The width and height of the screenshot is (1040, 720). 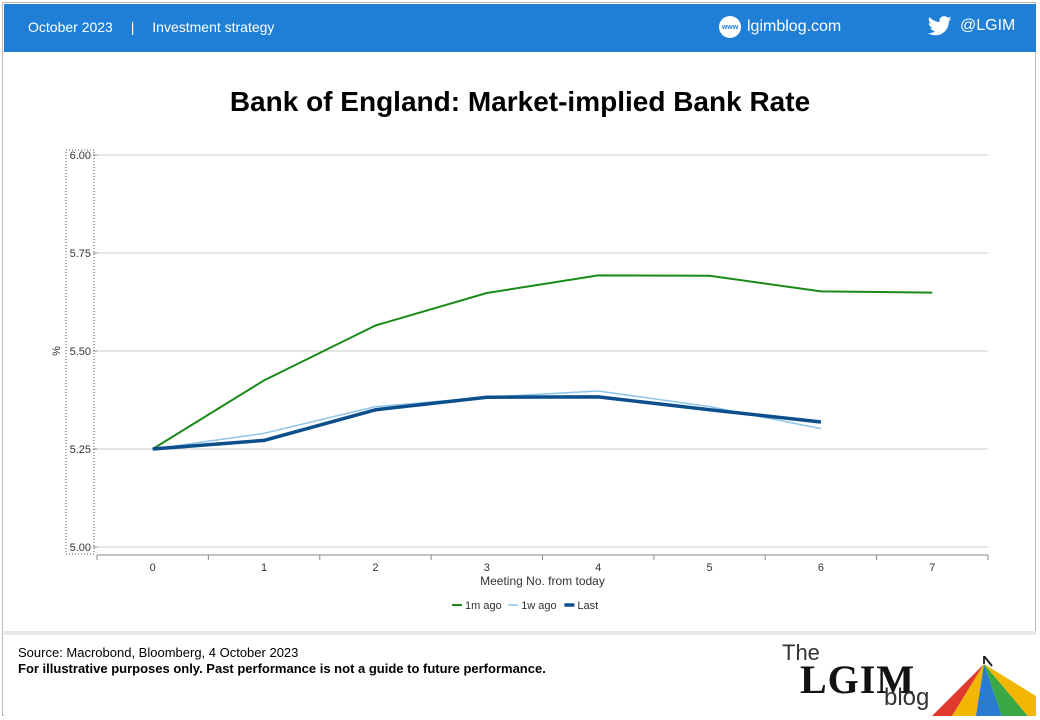 What do you see at coordinates (598, 568) in the screenshot?
I see `x-tick-label: 4` at bounding box center [598, 568].